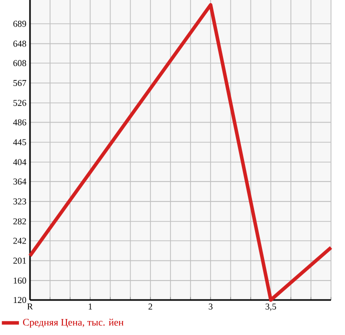 This screenshot has width=345, height=335. I want to click on y-tick-label: 445, so click(19, 142).